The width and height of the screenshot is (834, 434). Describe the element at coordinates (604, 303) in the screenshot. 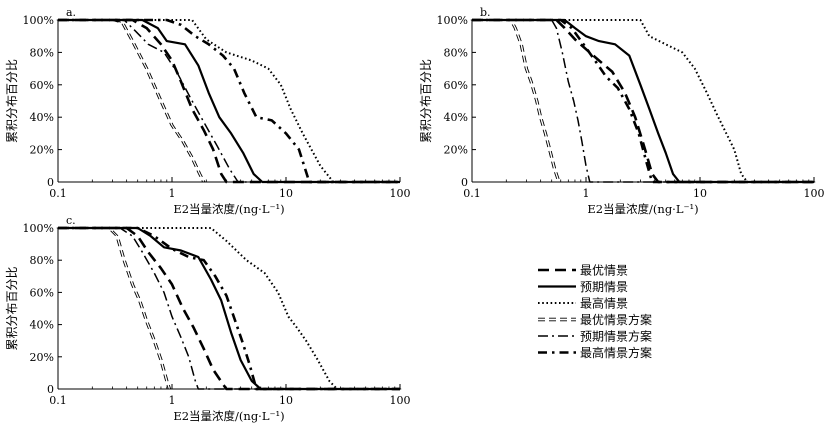

I see `legend-label: 最高情景` at that location.